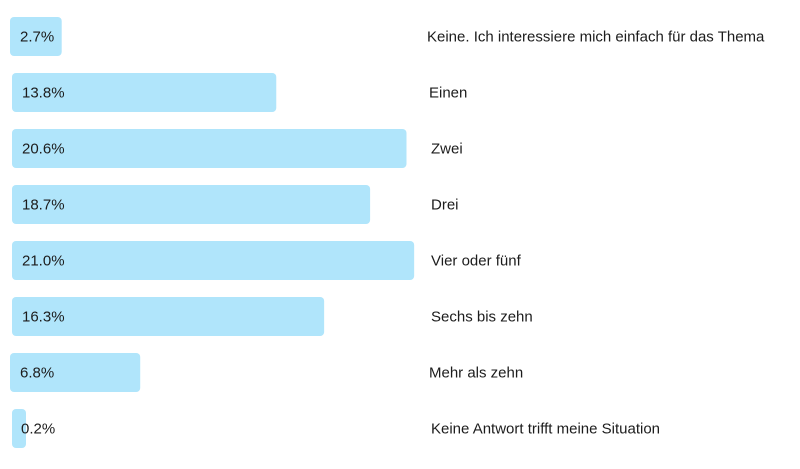 This screenshot has height=469, width=800. What do you see at coordinates (43, 260) in the screenshot?
I see `bar-value-label: 21.0%` at bounding box center [43, 260].